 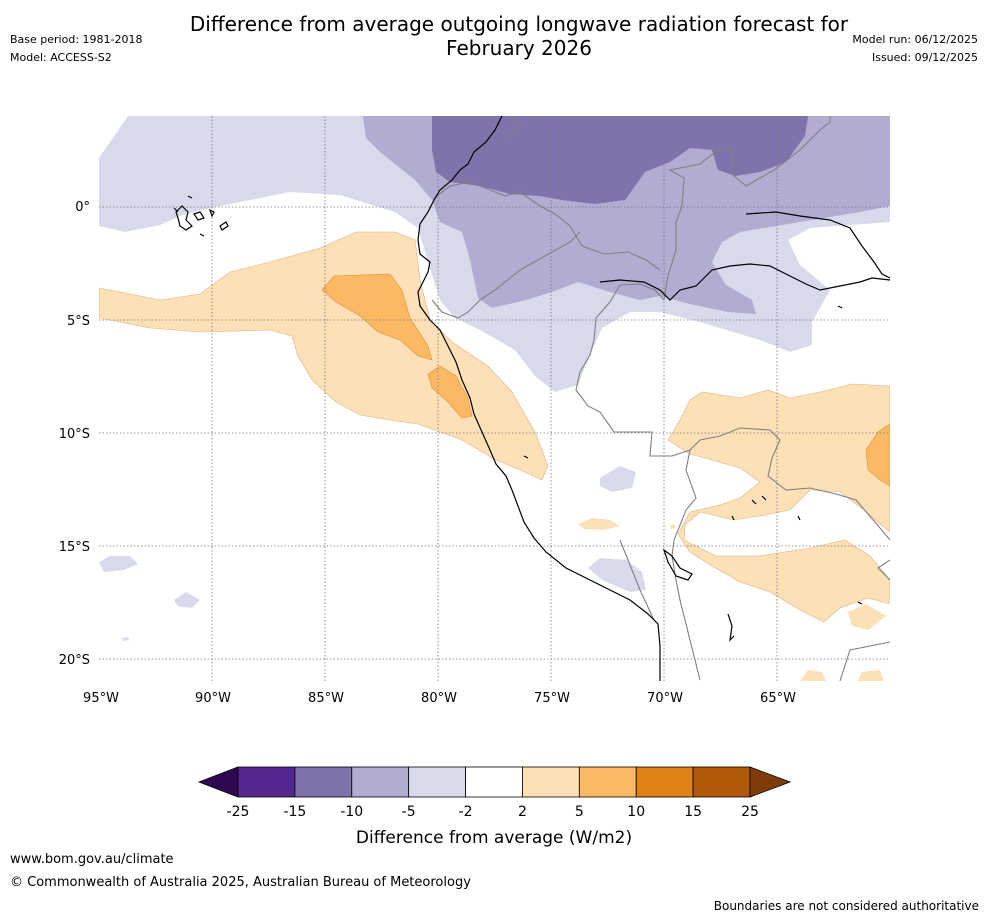 I want to click on colorbar-tick-label: -15, so click(x=294, y=812).